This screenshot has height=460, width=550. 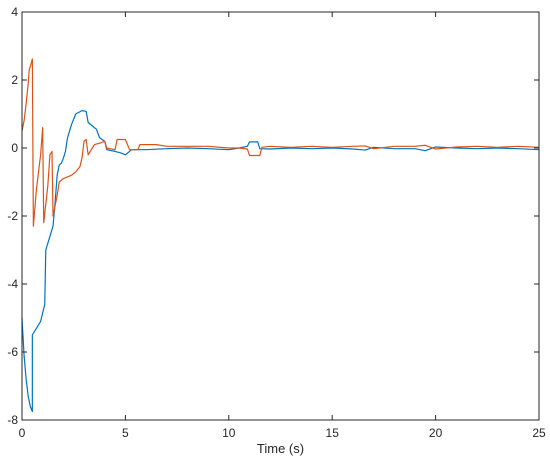 What do you see at coordinates (14, 12) in the screenshot?
I see `y-tick-label: 4` at bounding box center [14, 12].